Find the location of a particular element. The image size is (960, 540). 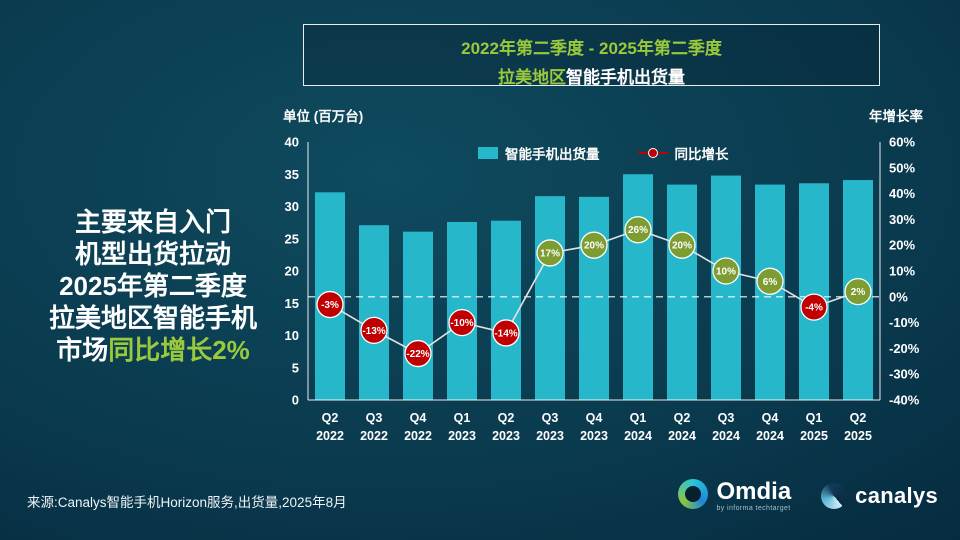

legend-item-bars: 智能手机出货量 is located at coordinates (539, 153).